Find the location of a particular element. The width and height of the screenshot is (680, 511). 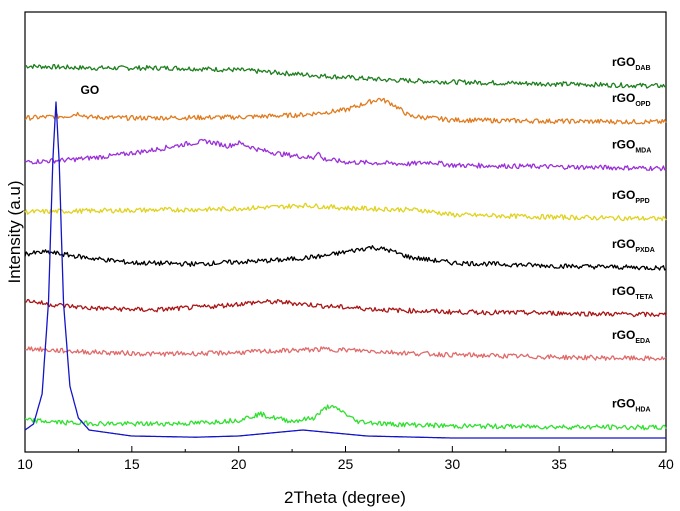

series-line-rgo-hda is located at coordinates (345, 417).